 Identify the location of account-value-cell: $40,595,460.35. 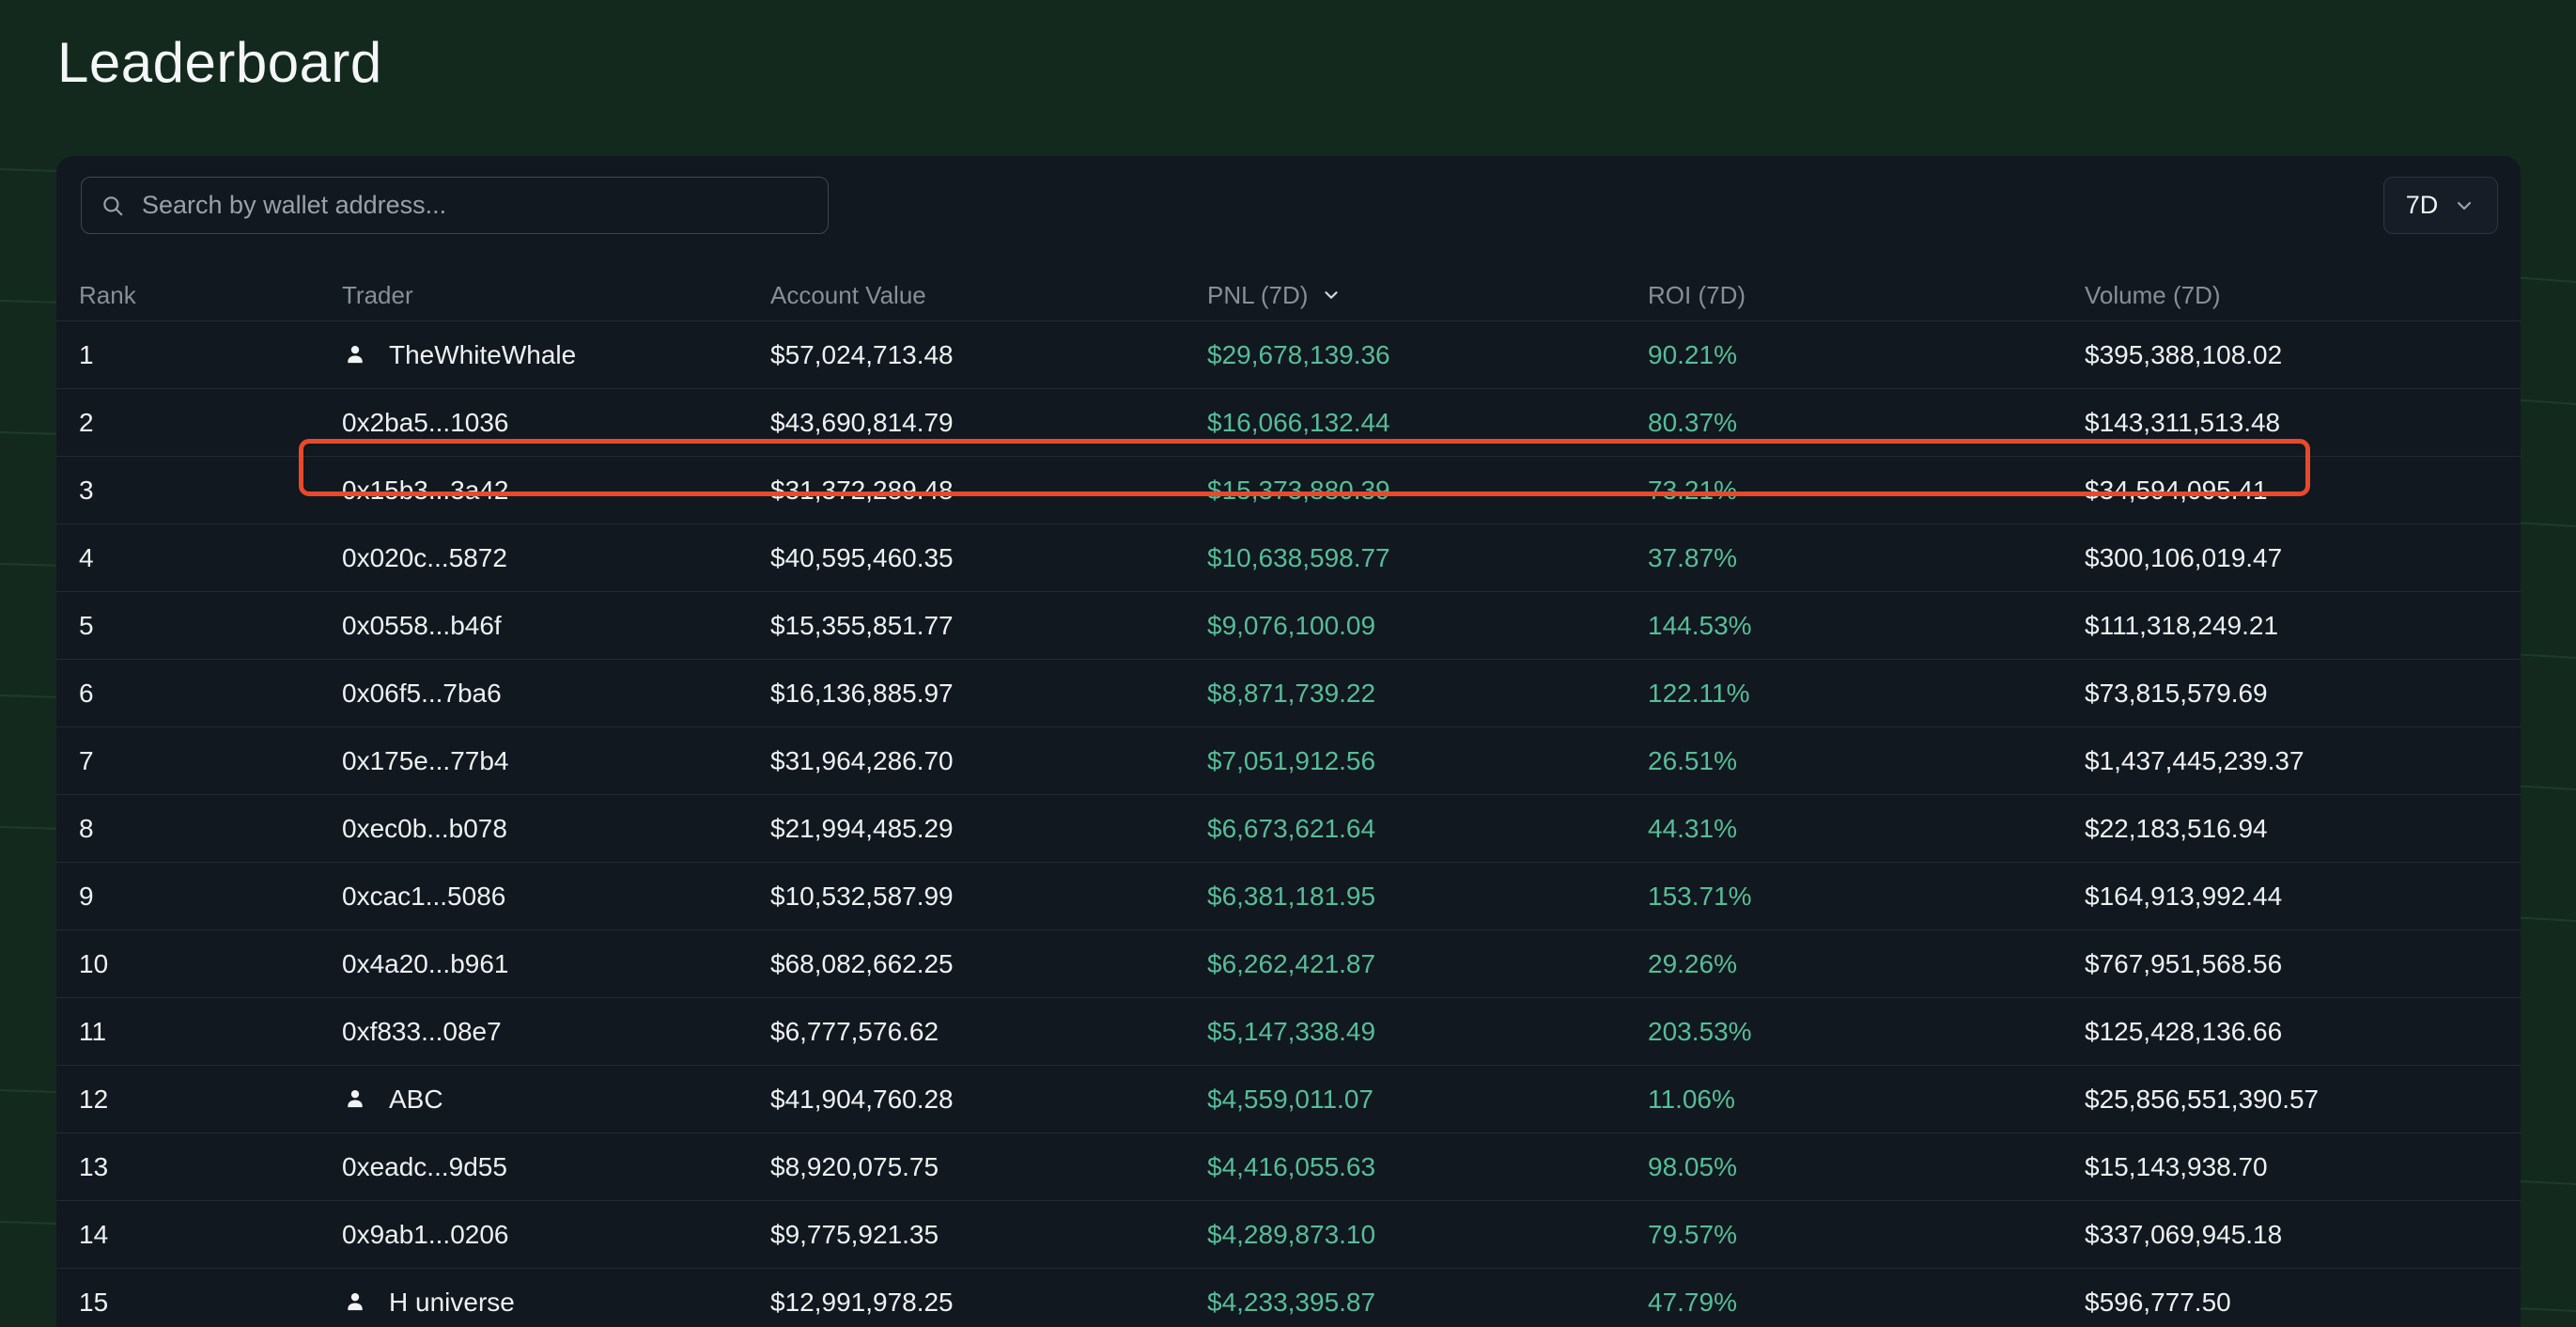
(862, 557).